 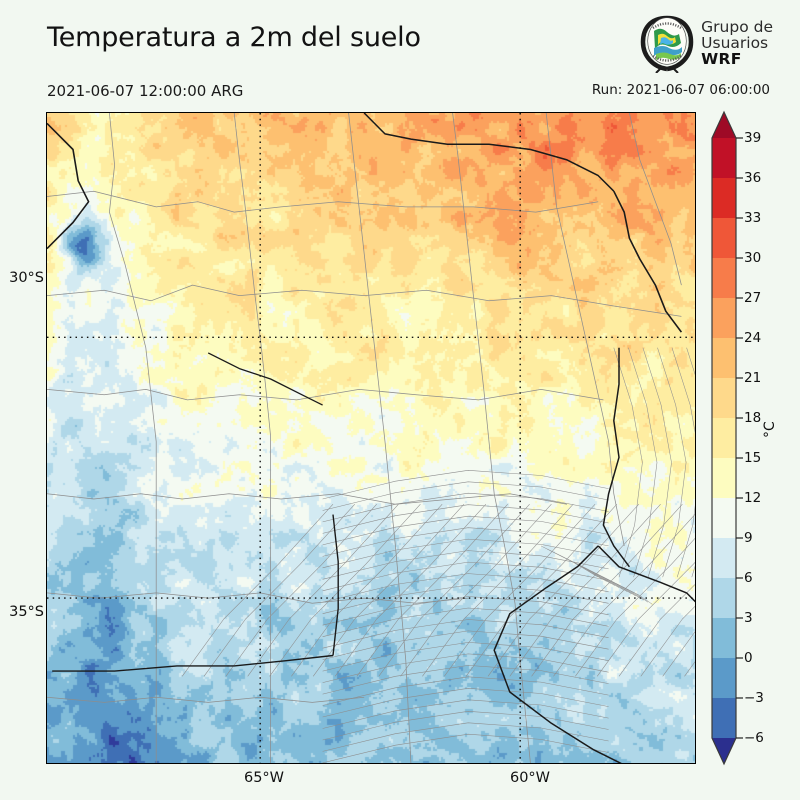 I want to click on colorbar-tick-5: 24, so click(x=753, y=338).